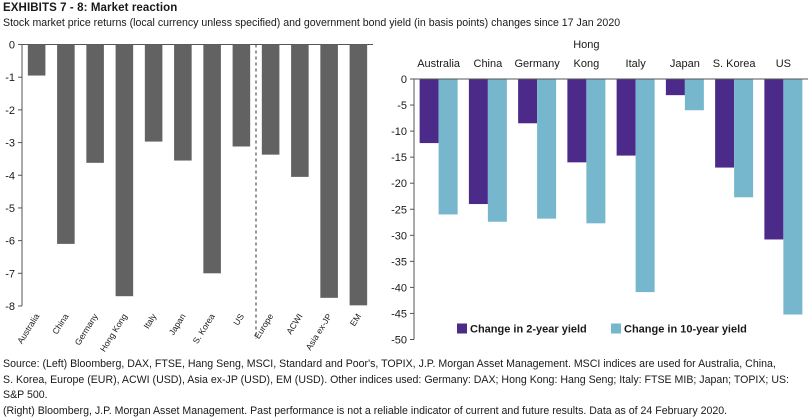 The image size is (811, 419). I want to click on bar-japan-10y, so click(694, 95).